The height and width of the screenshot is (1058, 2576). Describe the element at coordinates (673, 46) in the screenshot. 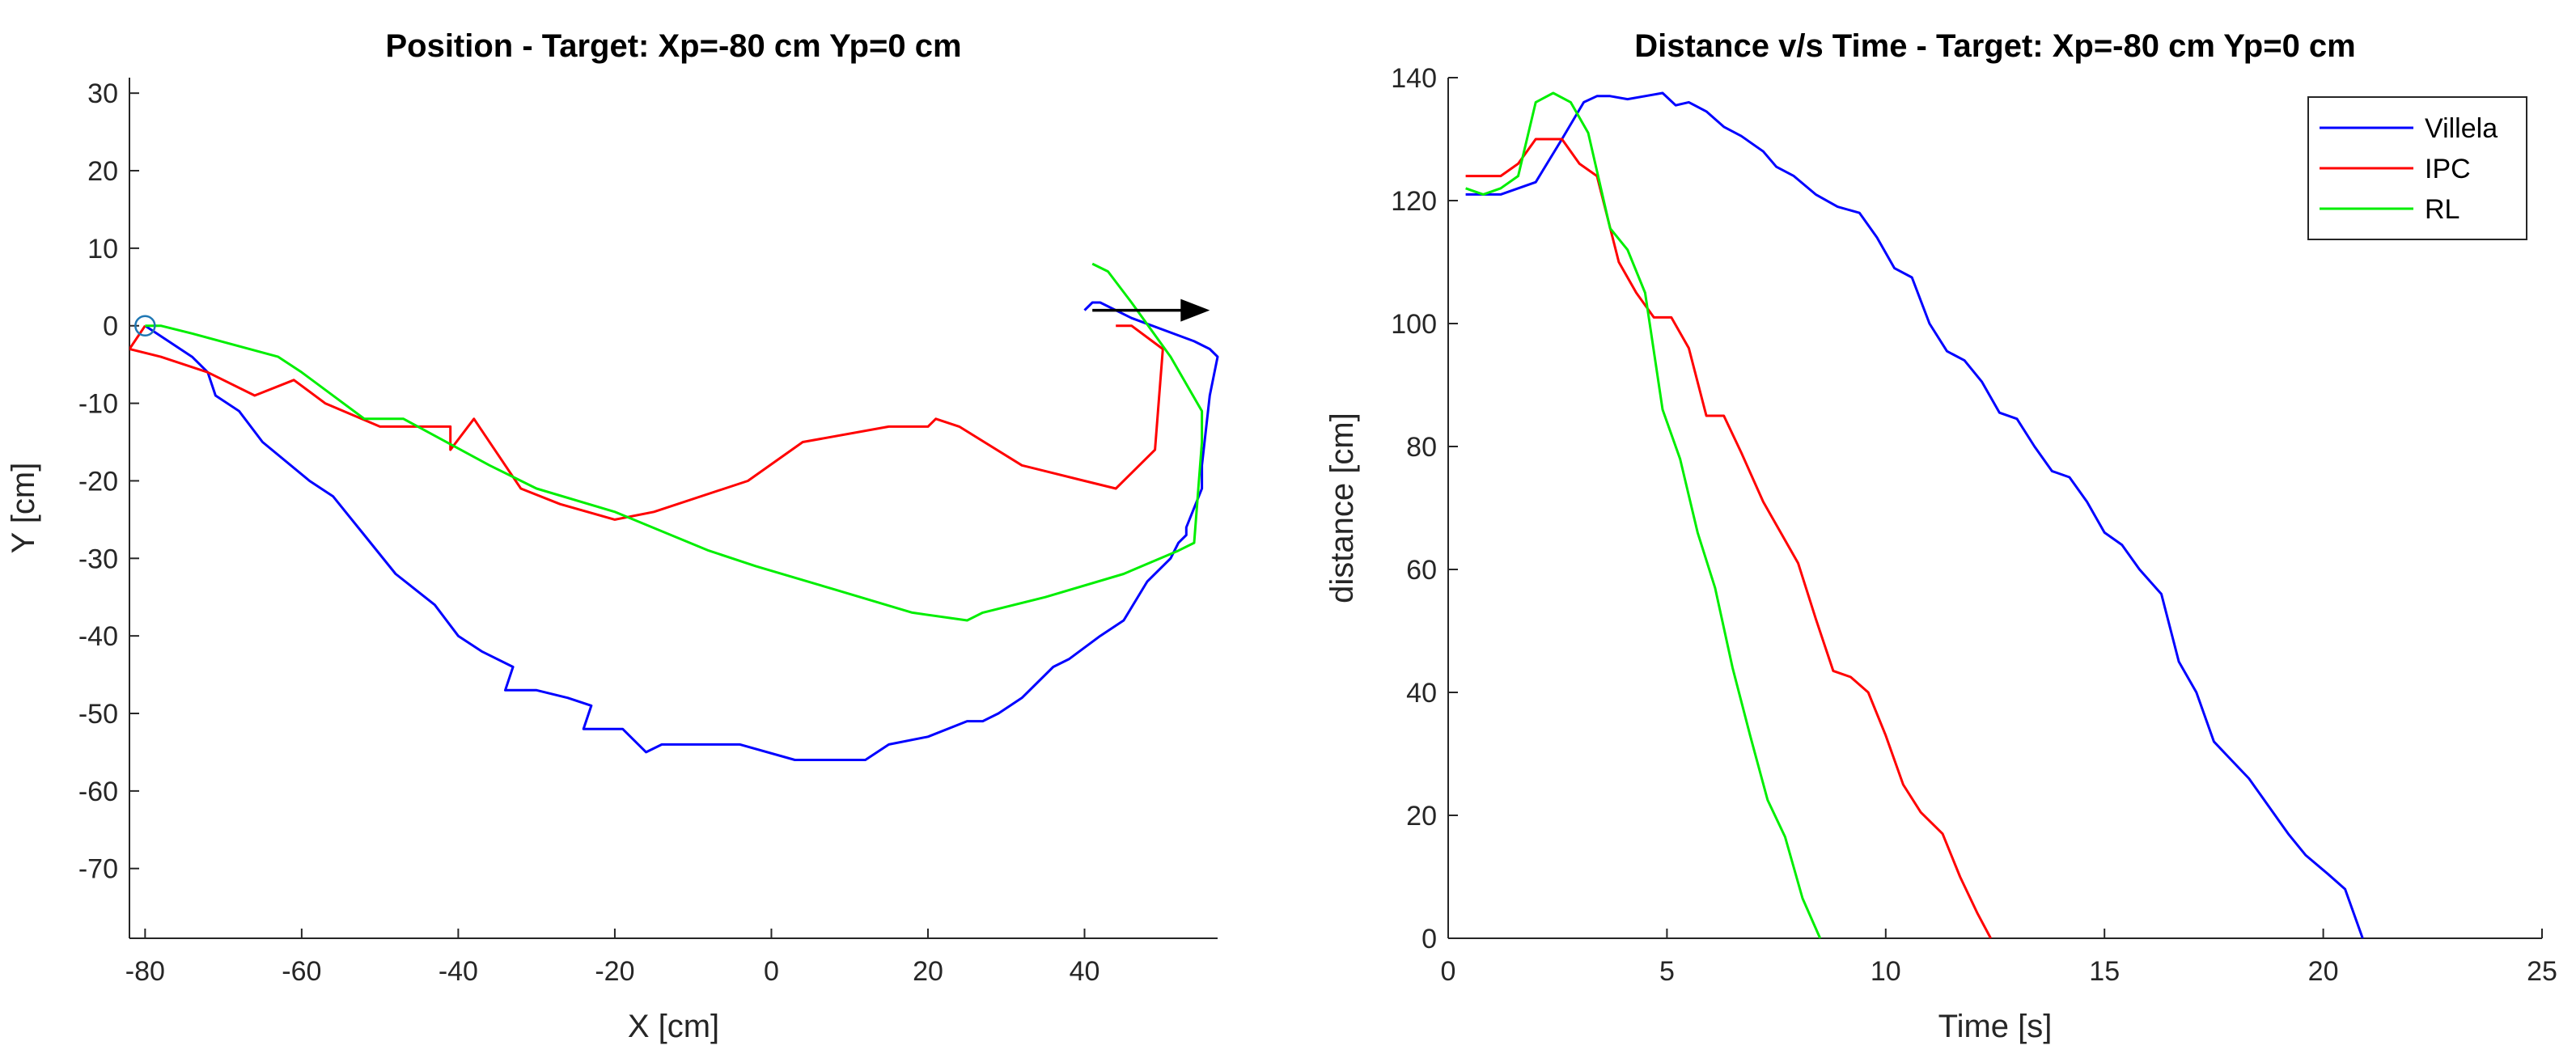

I see `plot-title: Position - Target: Xp=-80 cm Yp=0 cm` at that location.